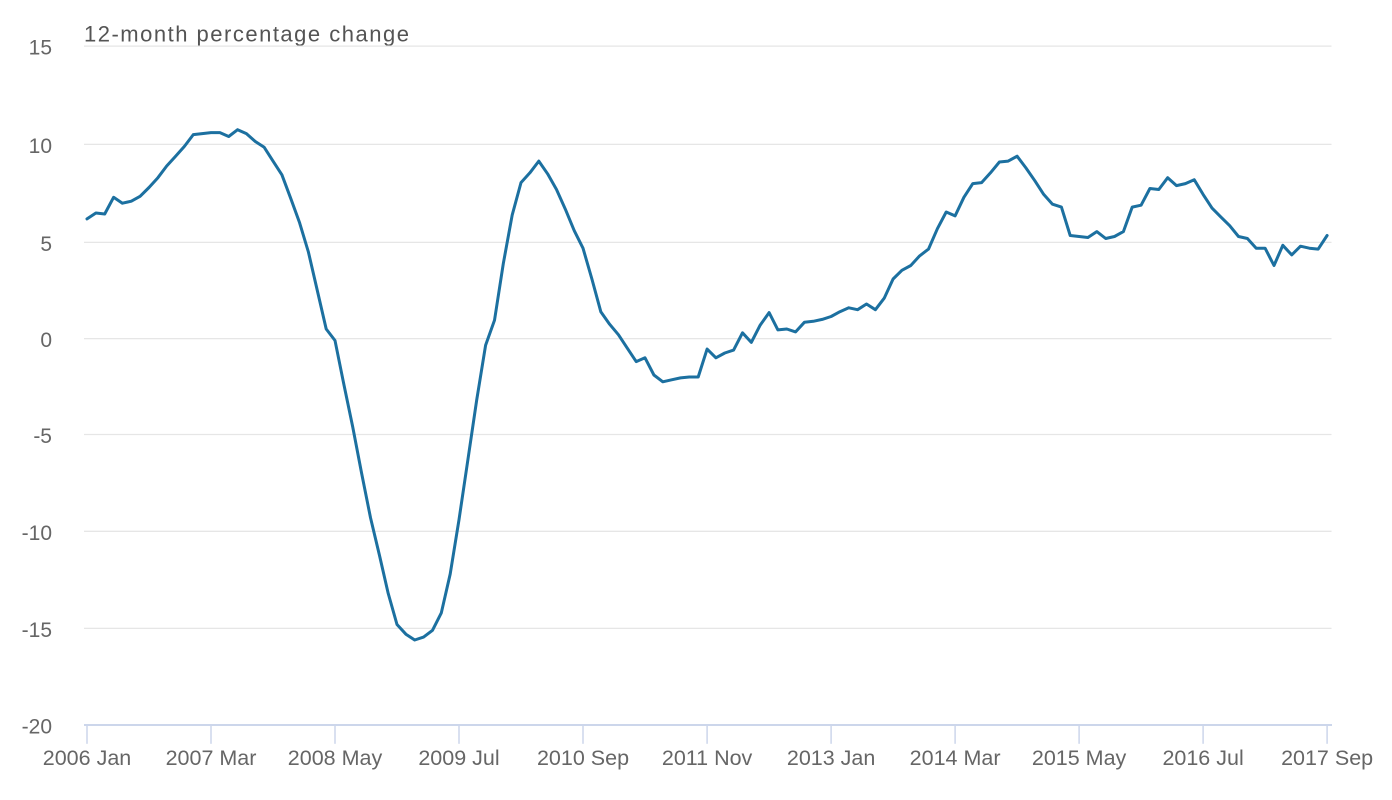  Describe the element at coordinates (247, 34) in the screenshot. I see `svg-text: 12-month percentage change` at that location.